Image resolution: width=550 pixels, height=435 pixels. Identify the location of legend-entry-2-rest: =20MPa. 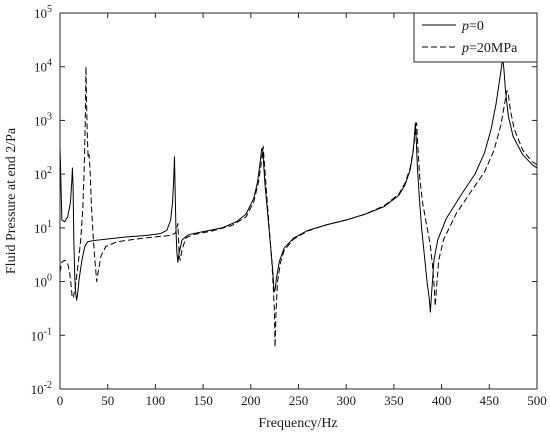
(493, 48).